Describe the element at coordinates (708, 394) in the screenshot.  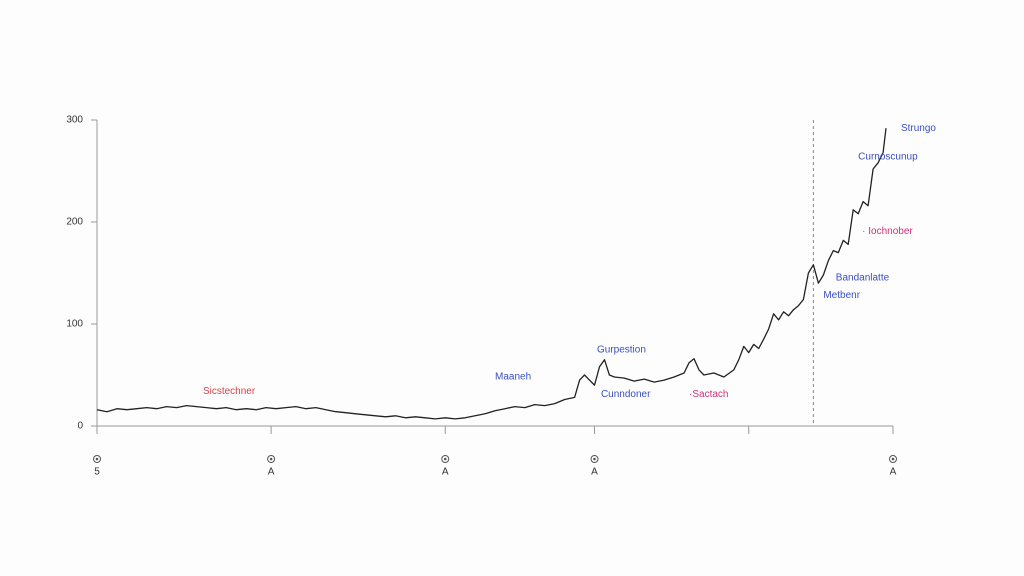
I see `annotation: ·Sactach` at that location.